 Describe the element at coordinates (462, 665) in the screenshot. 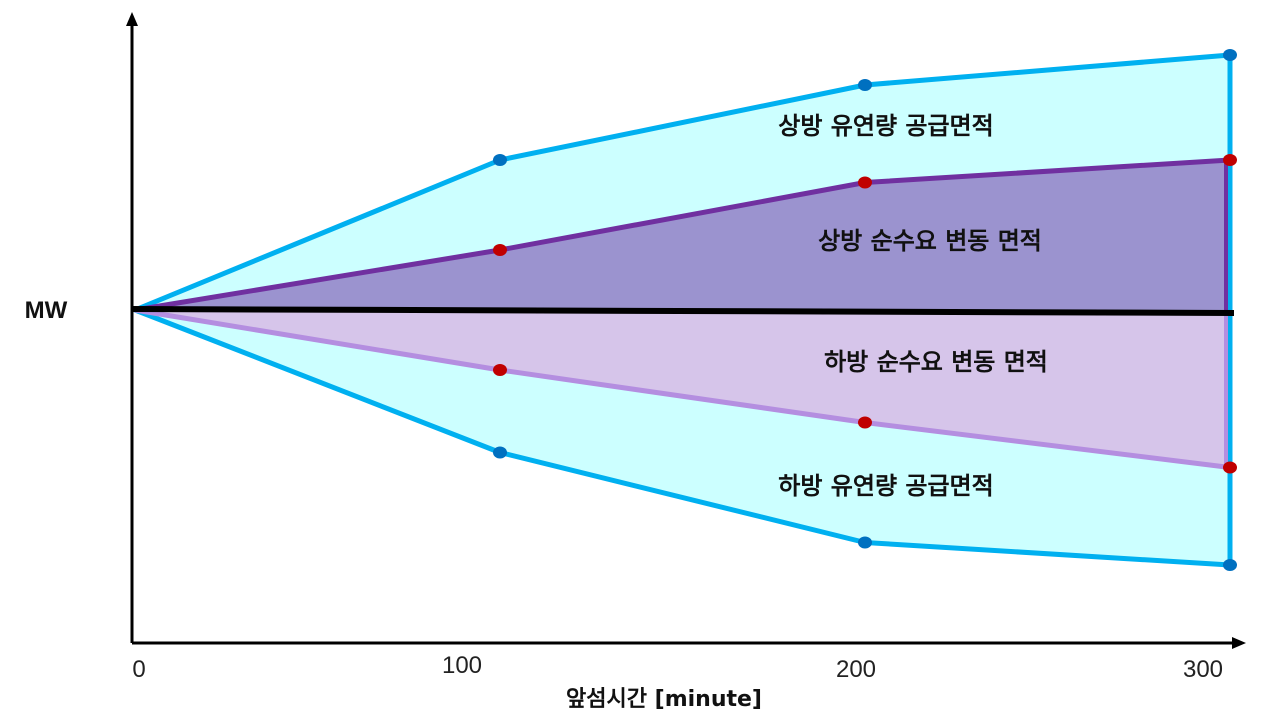

I see `x-tick-label-100: 100` at that location.